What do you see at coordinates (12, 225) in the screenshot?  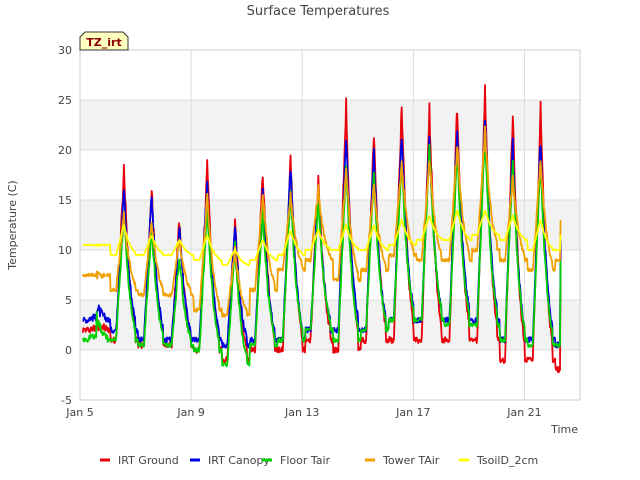 I see `y-axis-label: Temperature (C)` at bounding box center [12, 225].